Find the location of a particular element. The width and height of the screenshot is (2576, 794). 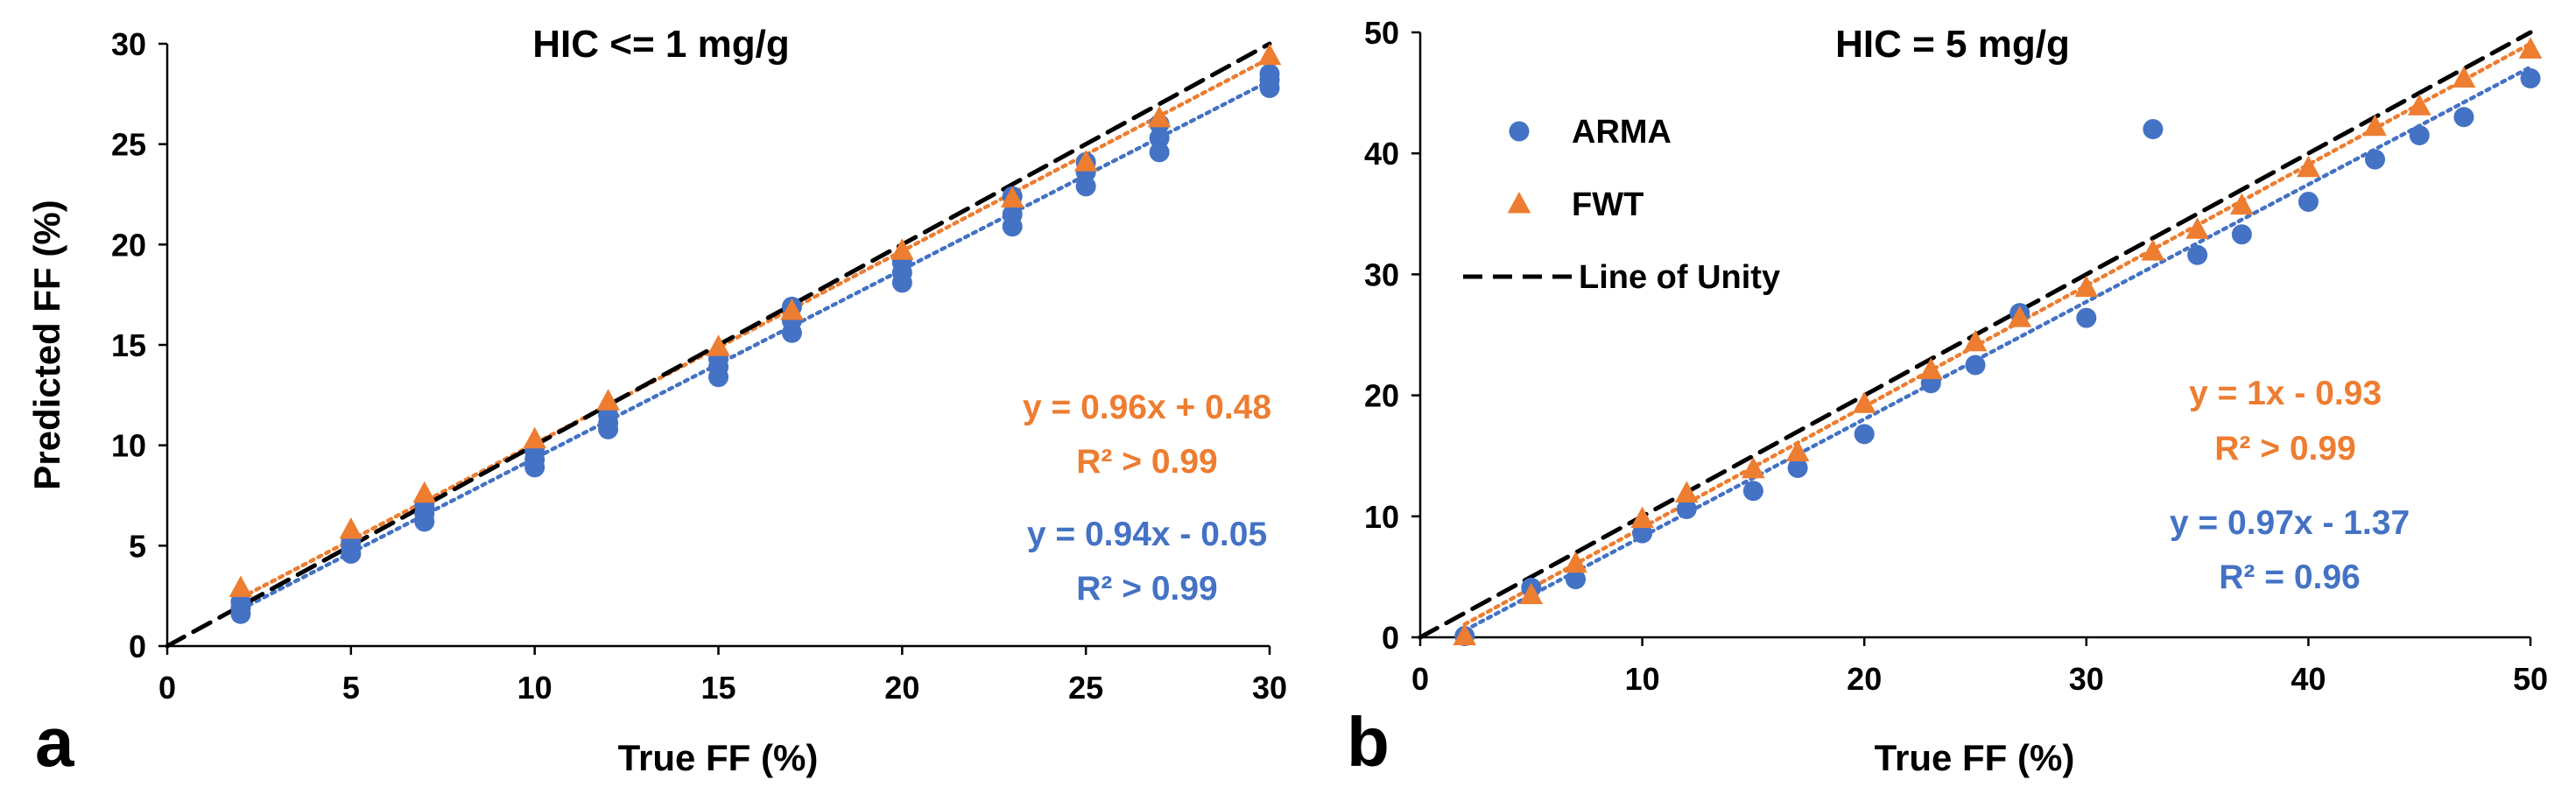

chart-title: HIC = 5 mg/g is located at coordinates (1952, 44).